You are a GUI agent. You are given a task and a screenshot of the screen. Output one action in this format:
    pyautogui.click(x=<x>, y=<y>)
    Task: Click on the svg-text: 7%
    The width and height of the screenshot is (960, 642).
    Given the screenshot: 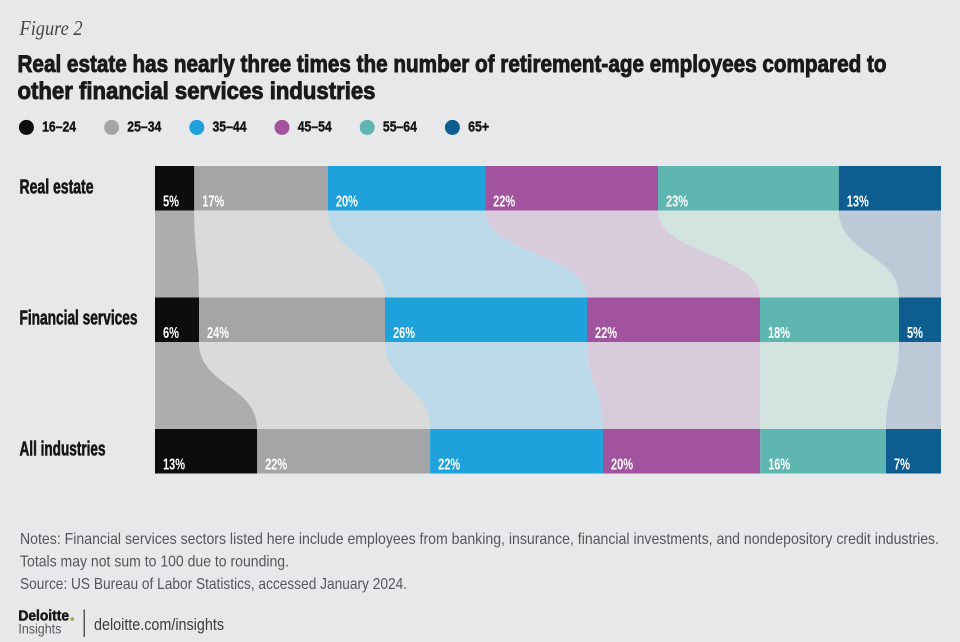 What is the action you would take?
    pyautogui.click(x=902, y=464)
    